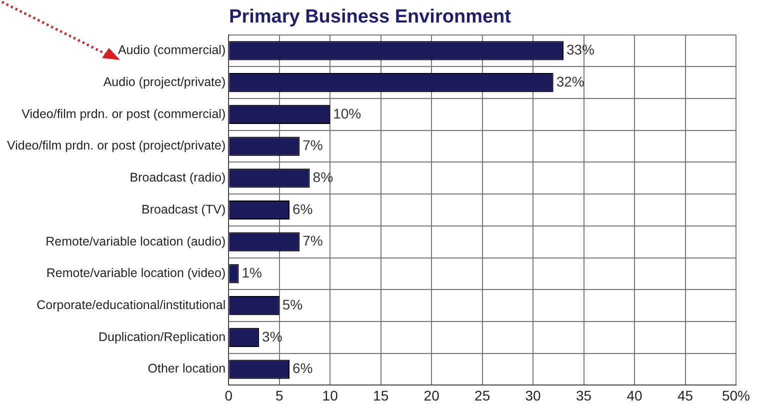 This screenshot has height=410, width=758. Describe the element at coordinates (172, 50) in the screenshot. I see `y-tick-label: Audio (commercial)` at that location.